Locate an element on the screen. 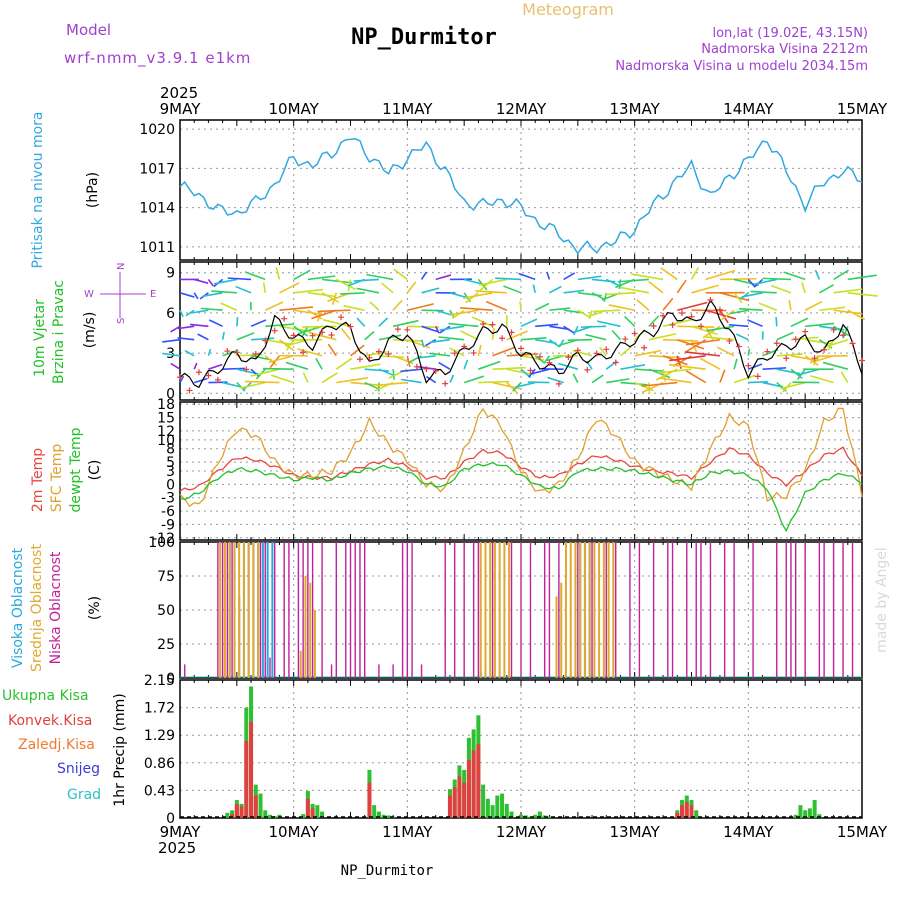 The width and height of the screenshot is (900, 904). bottom-date-label: 14MAY is located at coordinates (748, 832).